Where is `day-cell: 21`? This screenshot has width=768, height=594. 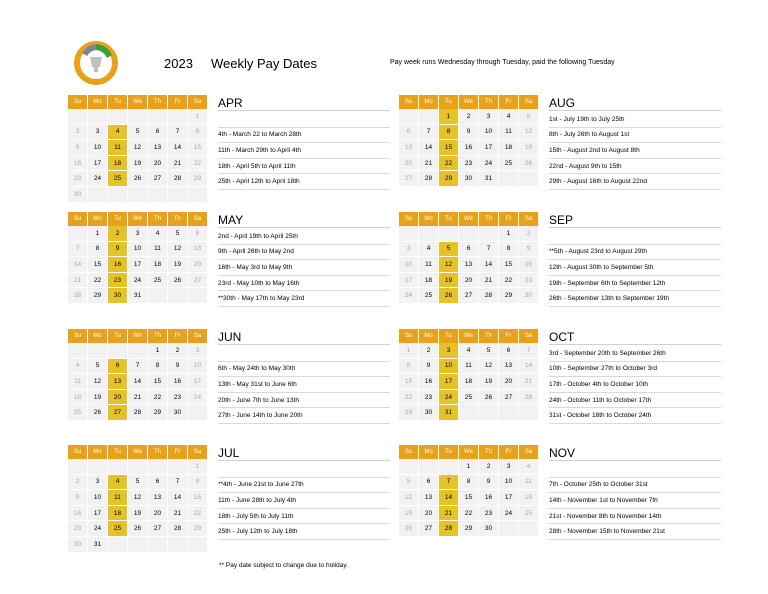
day-cell: 21 is located at coordinates (178, 513).